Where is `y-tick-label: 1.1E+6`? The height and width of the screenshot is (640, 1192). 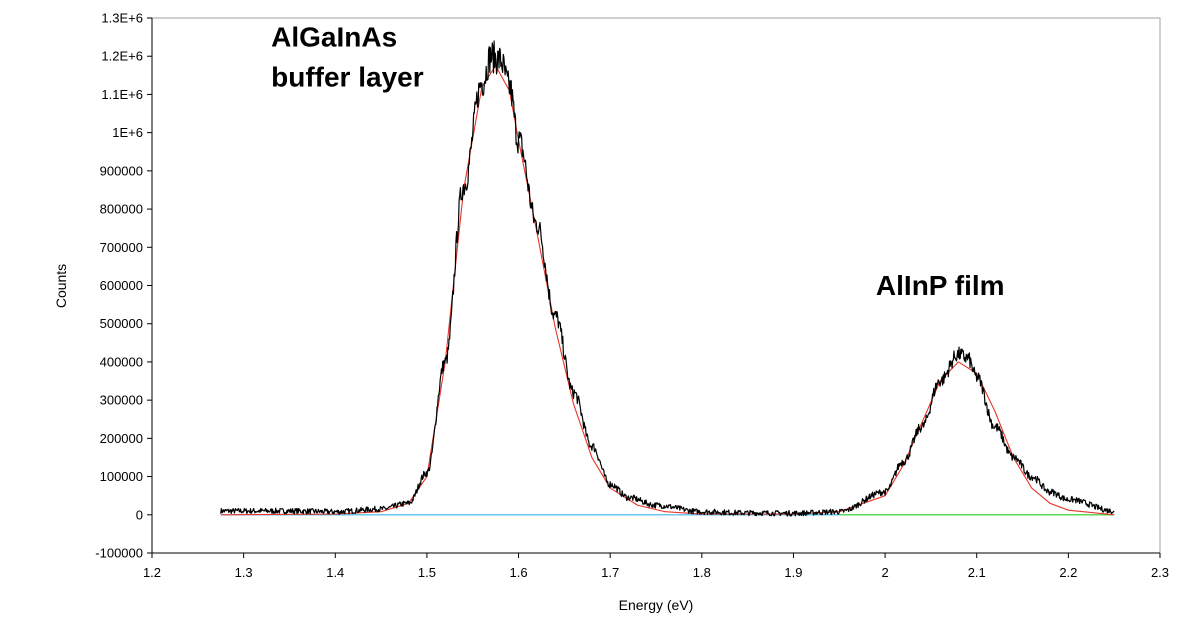
y-tick-label: 1.1E+6 is located at coordinates (122, 94).